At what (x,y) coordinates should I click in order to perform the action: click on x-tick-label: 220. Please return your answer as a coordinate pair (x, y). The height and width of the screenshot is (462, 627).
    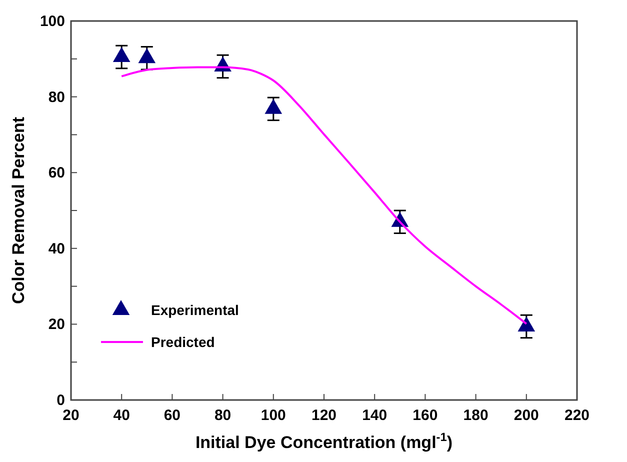
    Looking at the image, I should click on (577, 415).